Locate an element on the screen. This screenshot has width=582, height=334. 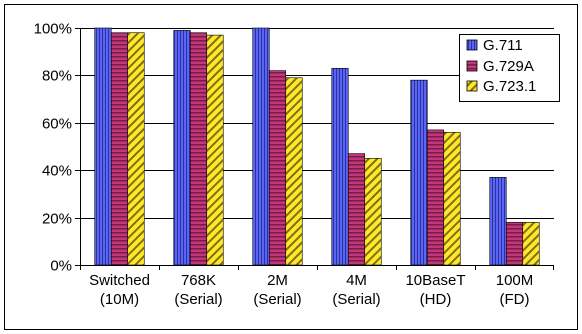
legend-label-g7231: G.723.1 is located at coordinates (509, 86).